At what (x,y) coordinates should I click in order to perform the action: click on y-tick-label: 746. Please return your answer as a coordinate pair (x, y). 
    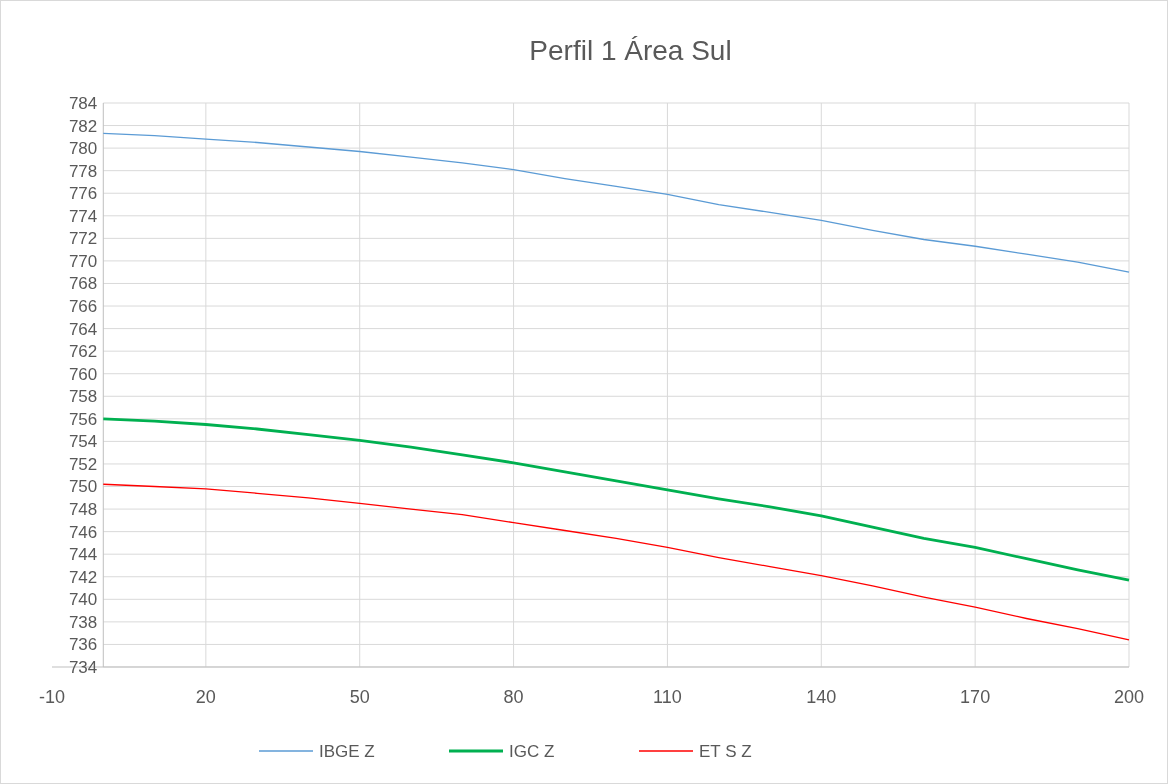
    Looking at the image, I should click on (83, 532).